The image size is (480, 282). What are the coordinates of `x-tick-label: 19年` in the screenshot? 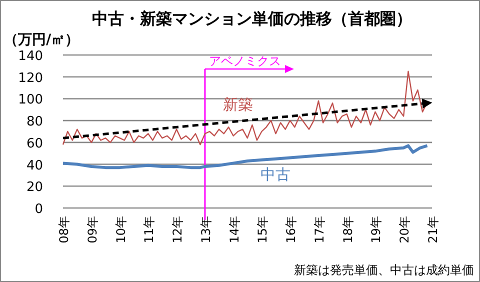 It's located at (376, 230).